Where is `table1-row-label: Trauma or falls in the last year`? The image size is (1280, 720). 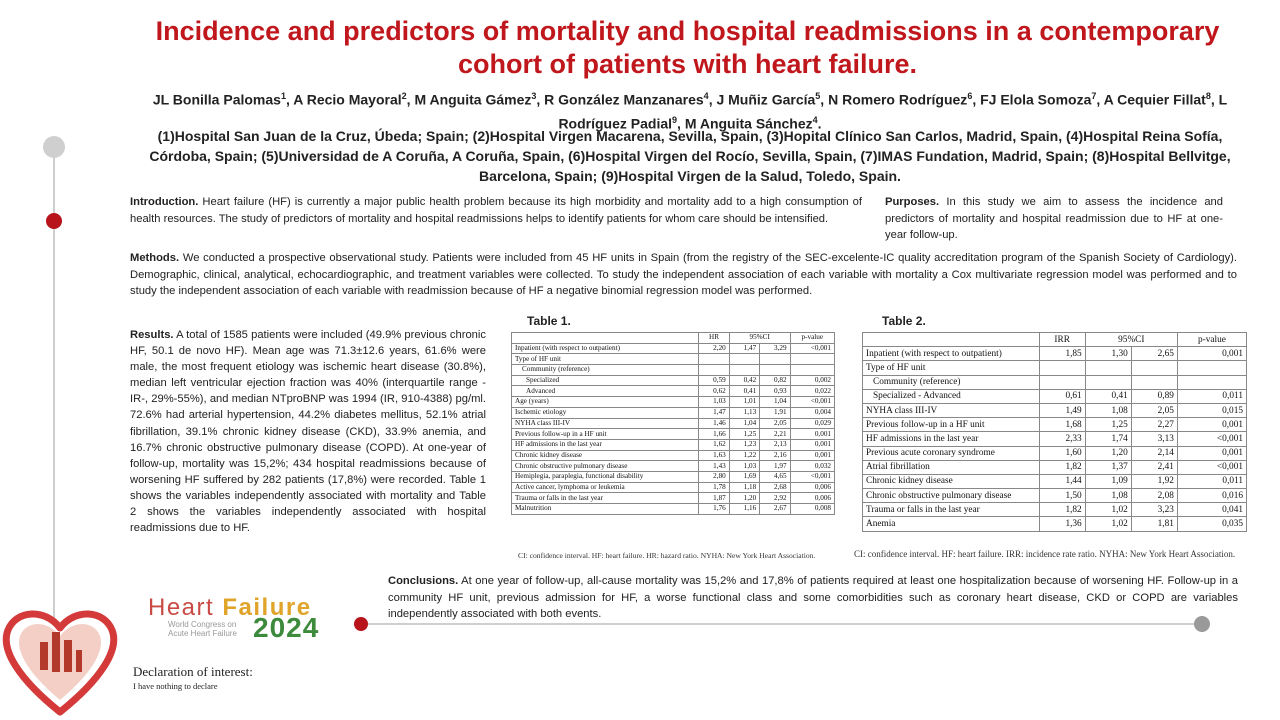 table1-row-label: Trauma or falls in the last year is located at coordinates (605, 498).